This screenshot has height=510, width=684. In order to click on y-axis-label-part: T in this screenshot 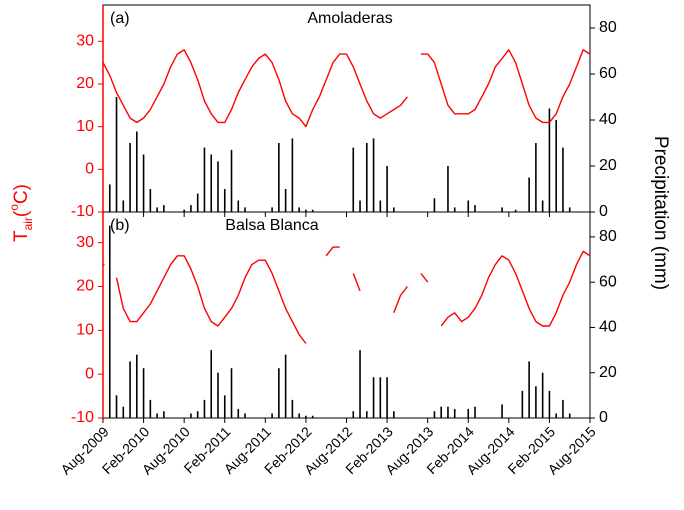, I will do `click(21, 236)`.